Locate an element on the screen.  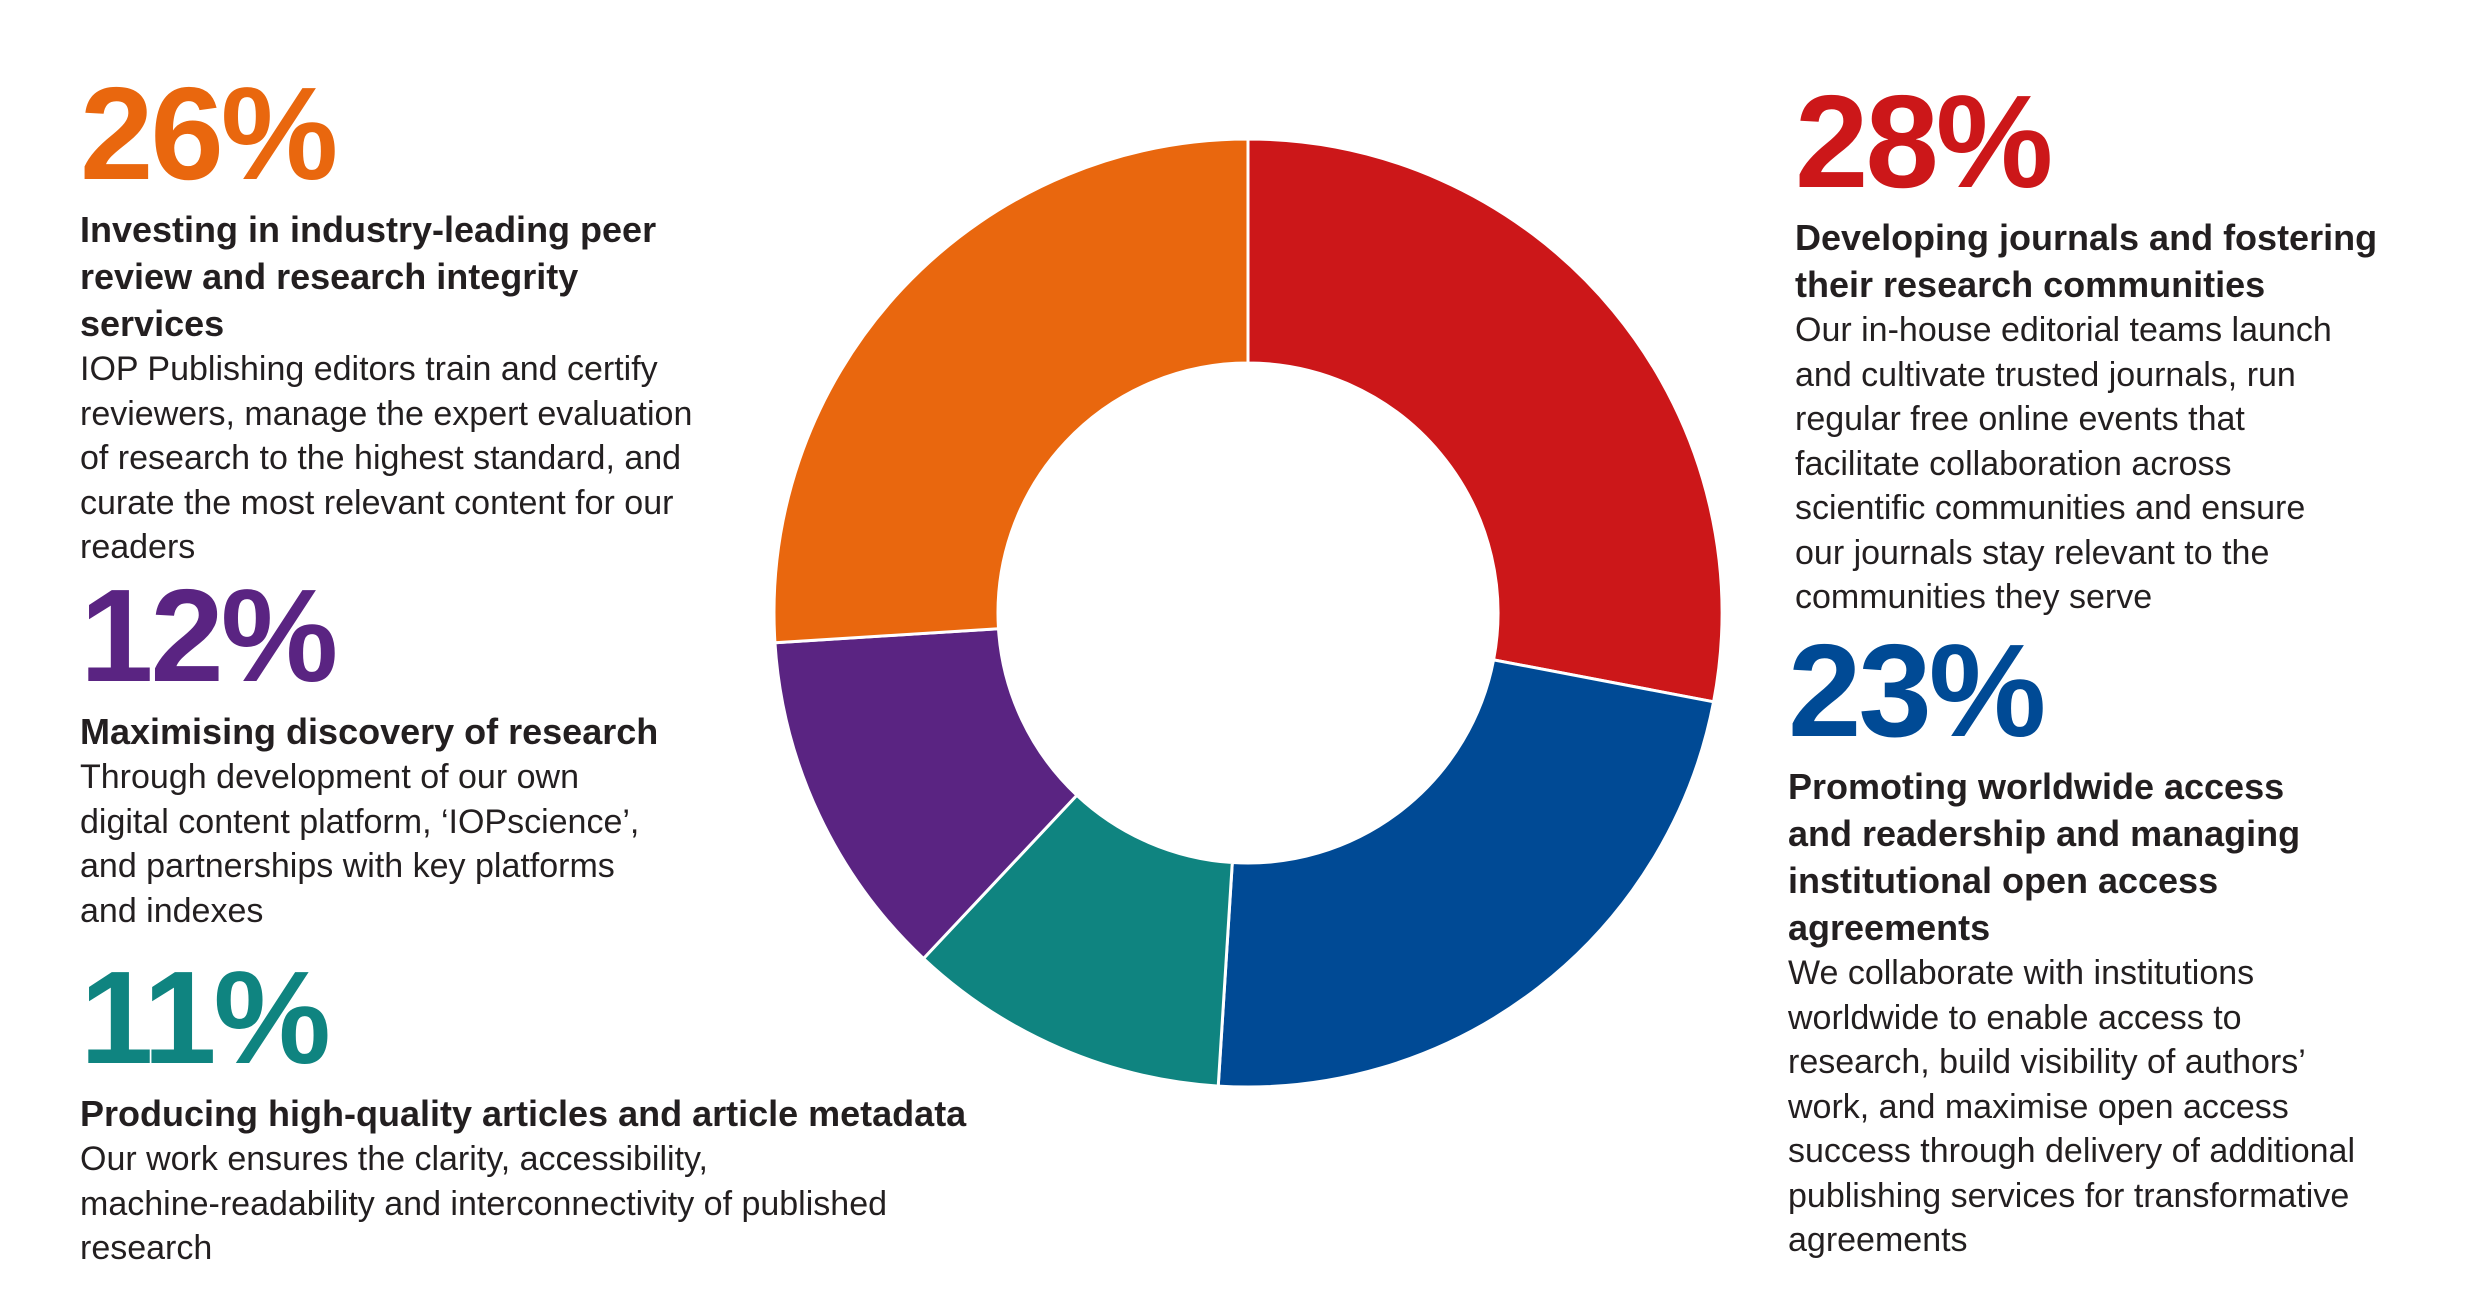
body-28-line: and cultivate trusted journals, run is located at coordinates (2045, 374).